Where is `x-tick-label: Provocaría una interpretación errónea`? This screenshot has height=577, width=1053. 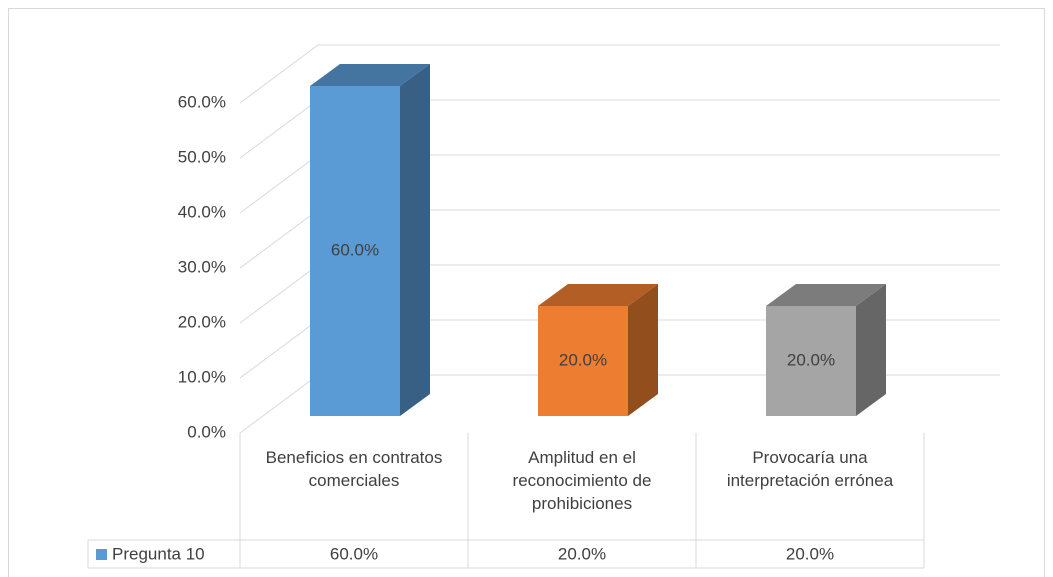
x-tick-label: Provocaría una interpretación errónea is located at coordinates (810, 469).